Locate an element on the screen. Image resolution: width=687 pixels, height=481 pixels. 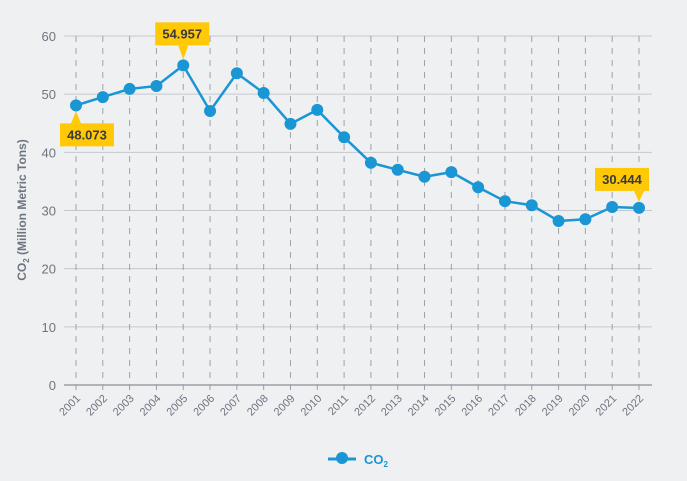
callout: 30.444 is located at coordinates (622, 184).